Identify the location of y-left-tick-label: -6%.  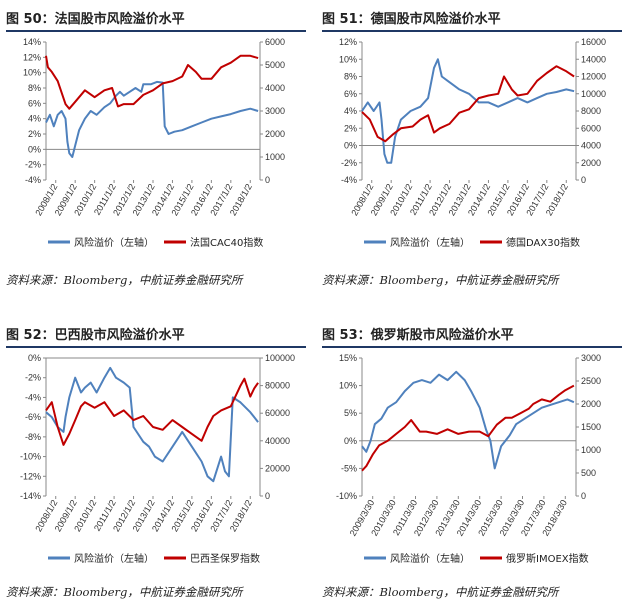
(33, 417).